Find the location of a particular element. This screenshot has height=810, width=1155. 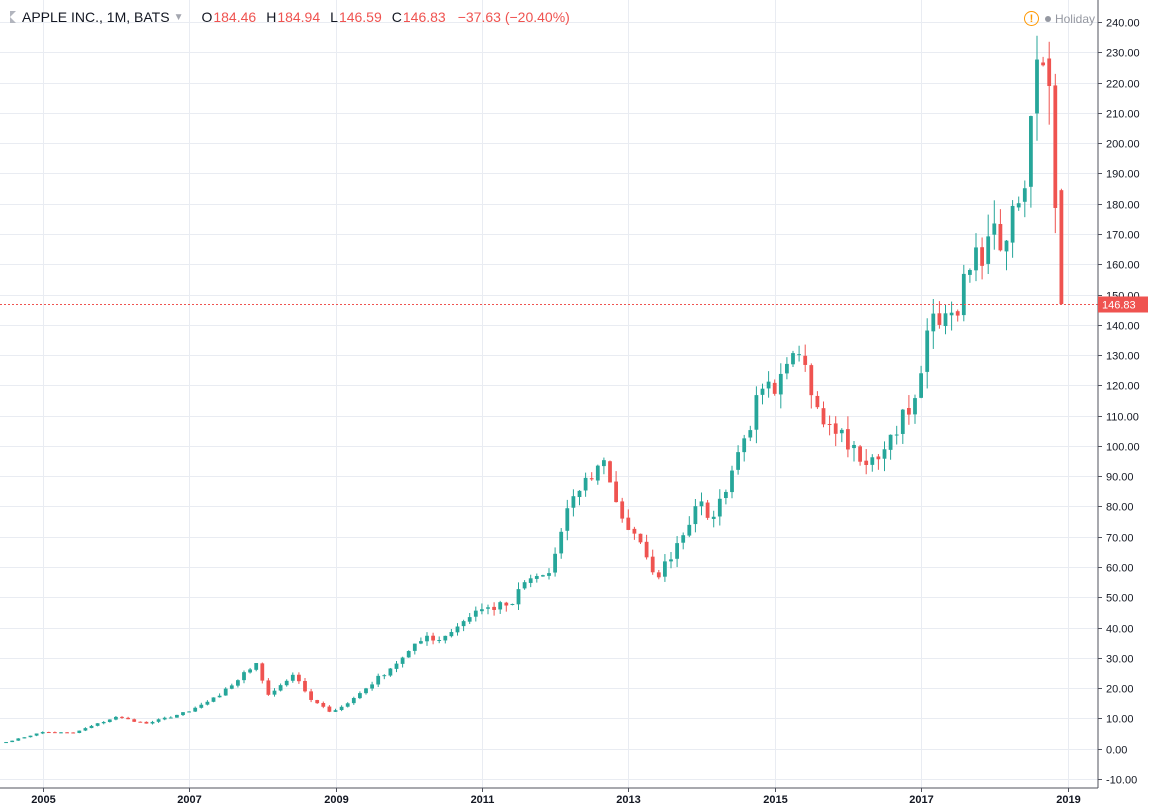

price-tick-label: 20.00 is located at coordinates (1120, 690).